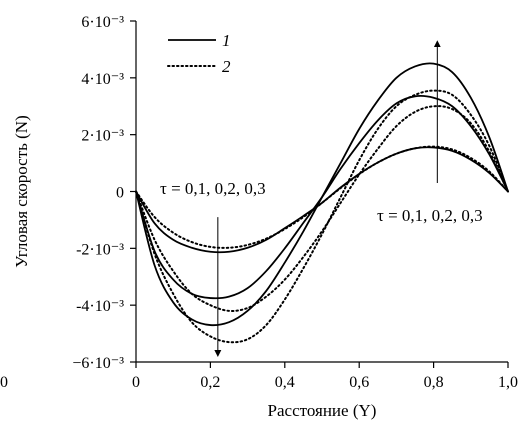 This screenshot has height=435, width=528. What do you see at coordinates (21, 191) in the screenshot?
I see `y-axis-title: Угловая скорость (N)` at bounding box center [21, 191].